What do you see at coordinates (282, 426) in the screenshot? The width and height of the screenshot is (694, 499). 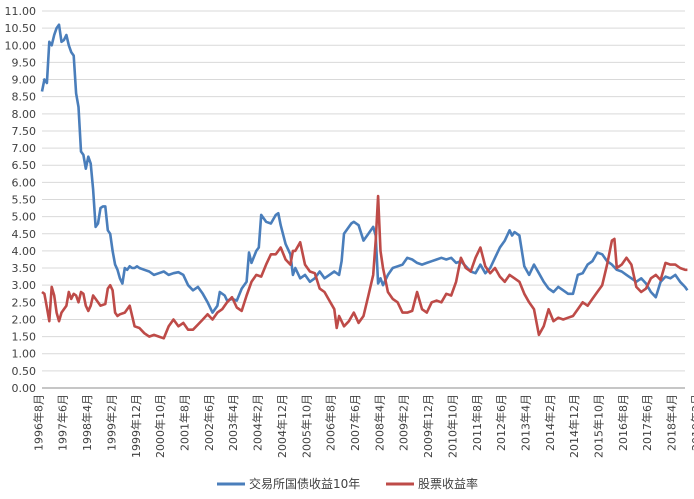 I see `x-tick-label: 2004年12月` at bounding box center [282, 426].